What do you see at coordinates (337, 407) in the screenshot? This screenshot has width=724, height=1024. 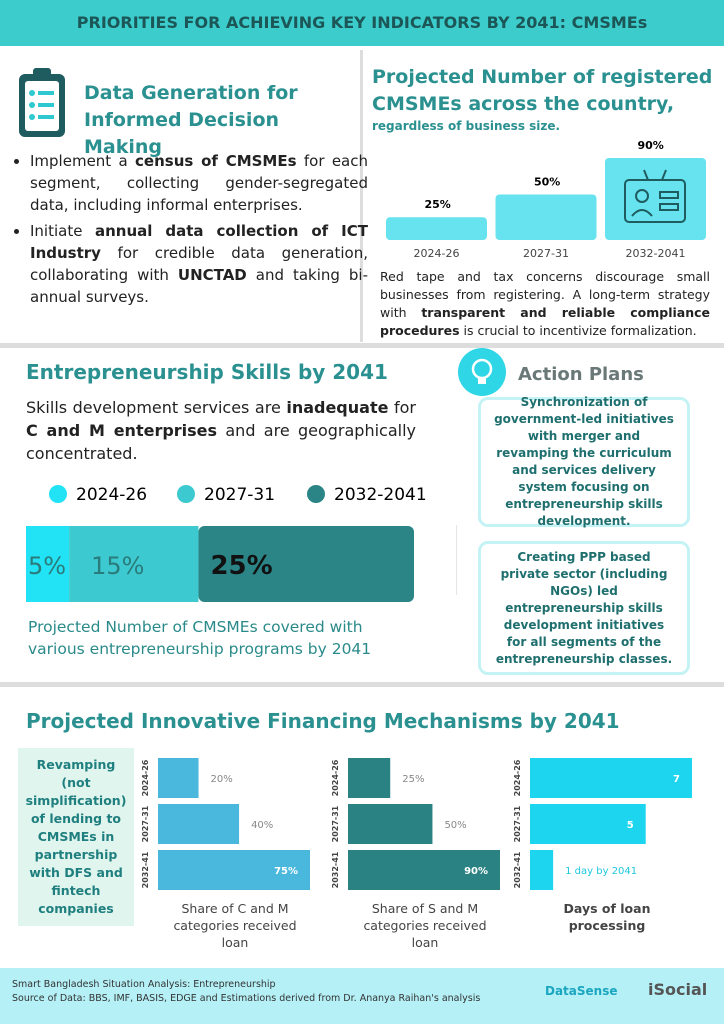 I see `bold-text: inadequate` at bounding box center [337, 407].